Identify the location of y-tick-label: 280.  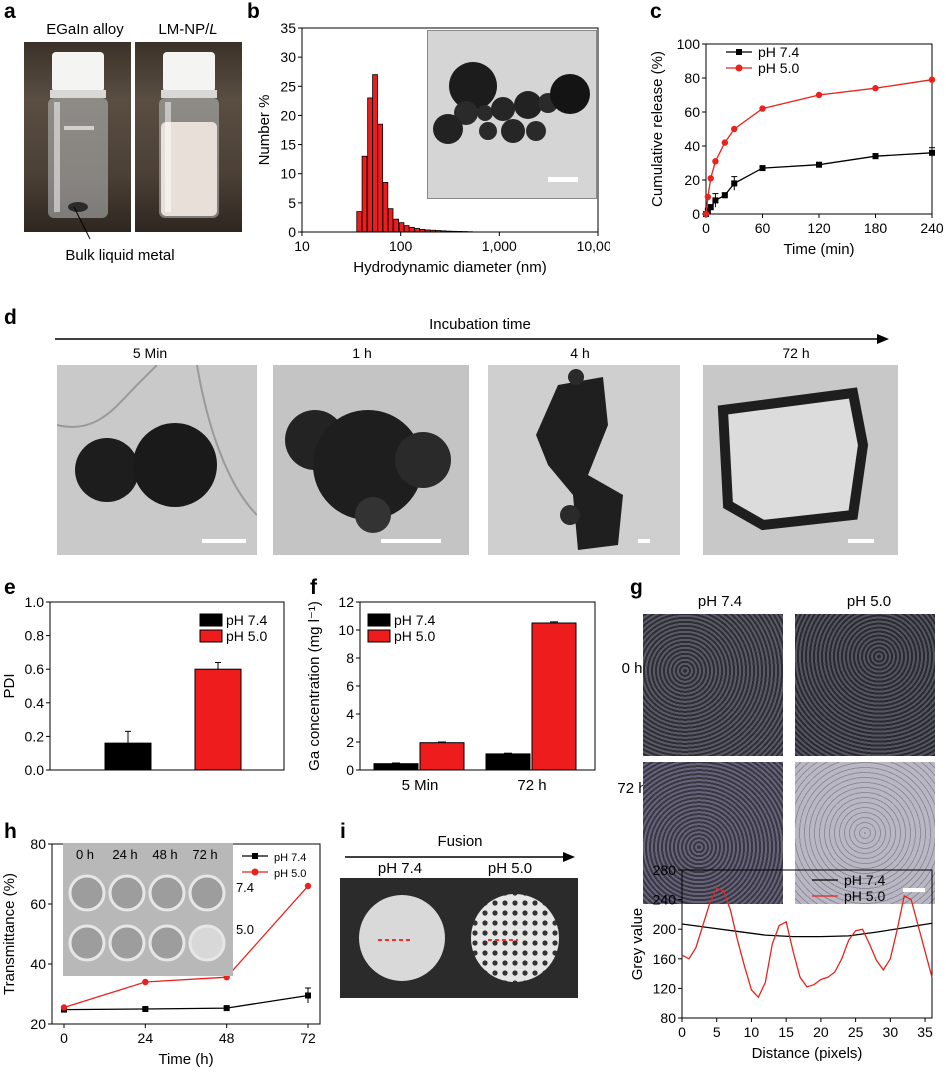
(665, 870).